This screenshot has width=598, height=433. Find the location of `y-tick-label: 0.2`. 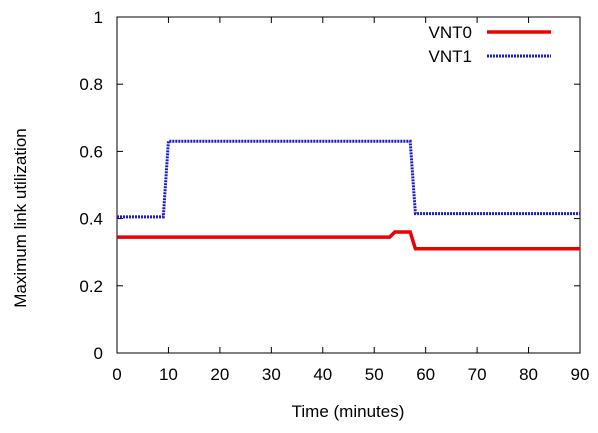

y-tick-label: 0.2 is located at coordinates (91, 286).